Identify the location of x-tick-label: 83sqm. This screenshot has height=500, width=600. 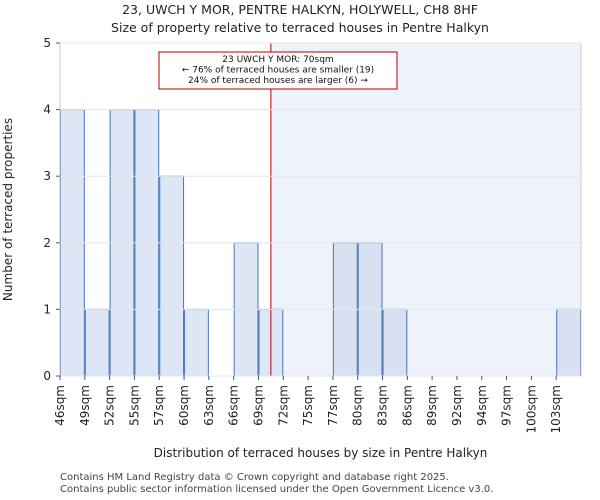
(383, 405).